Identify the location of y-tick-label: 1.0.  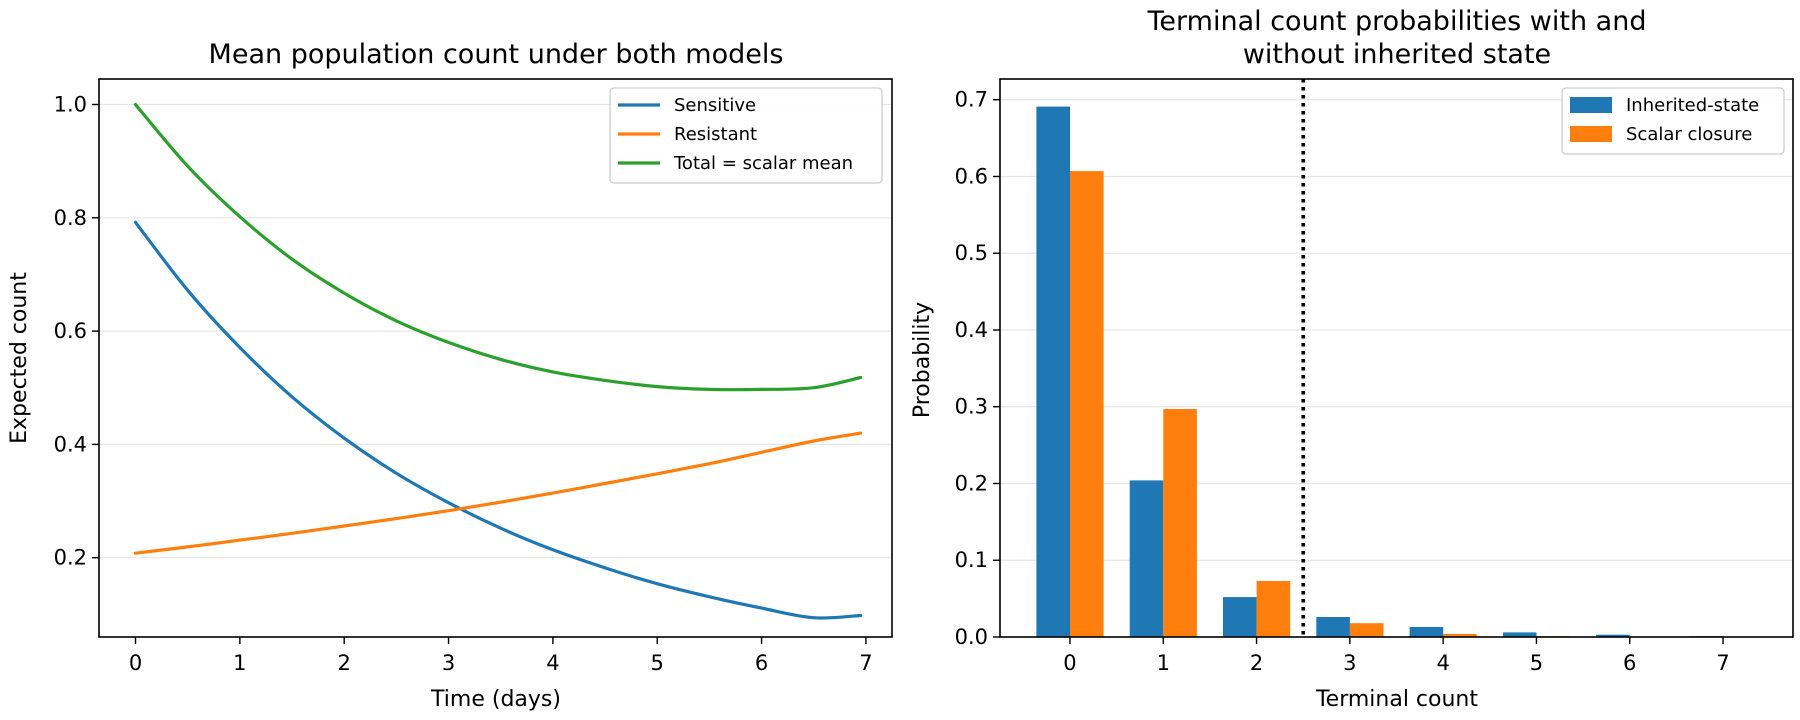
(70, 104).